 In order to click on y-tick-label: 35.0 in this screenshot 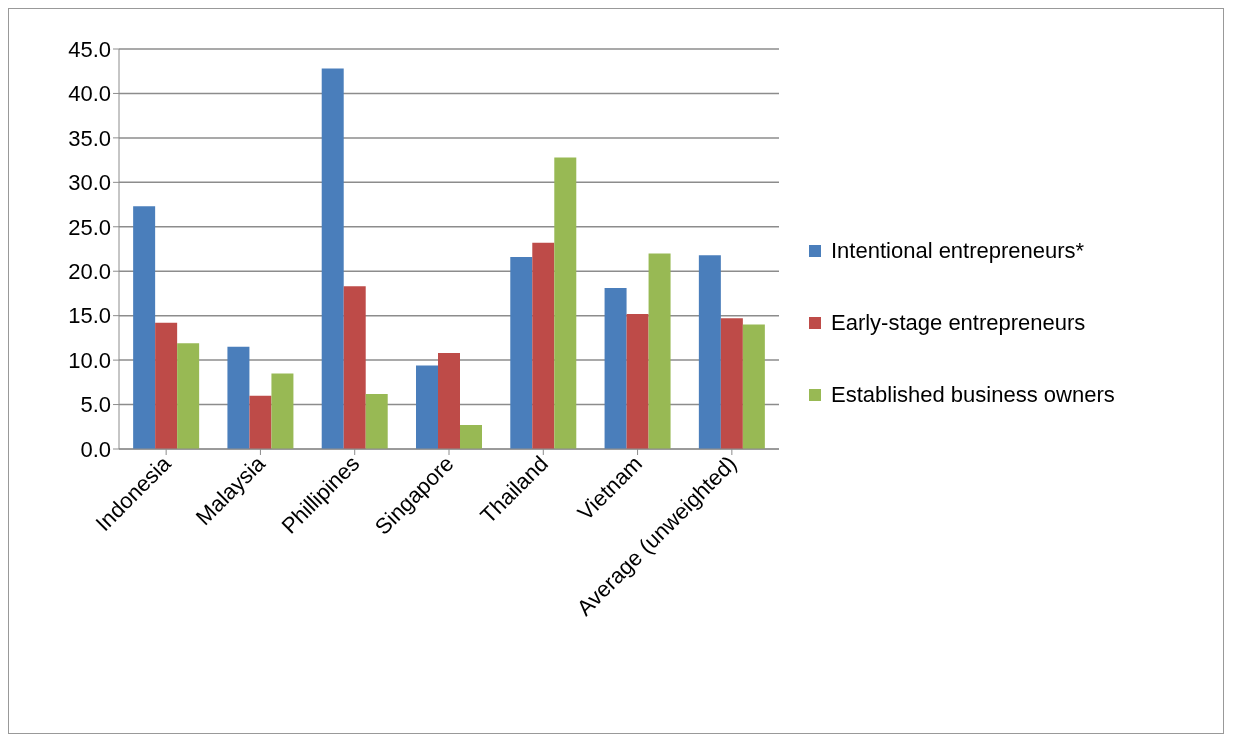, I will do `click(89, 138)`.